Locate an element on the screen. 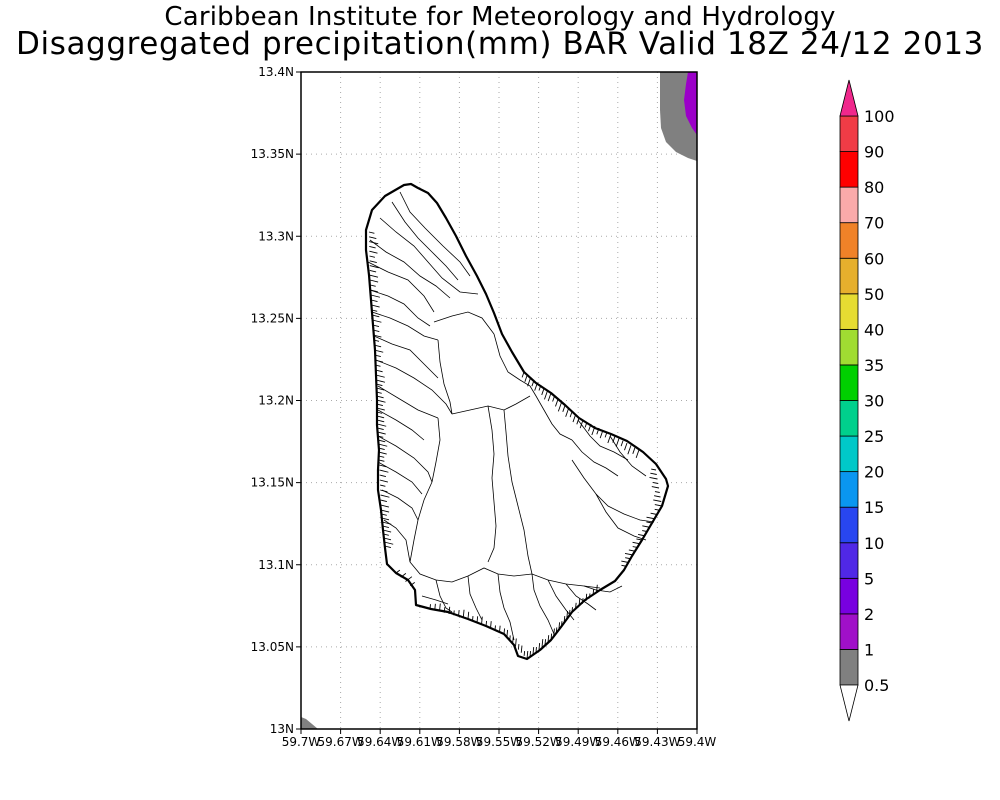 The image size is (1000, 800). lat-tick-label: 13.2N is located at coordinates (276, 401).